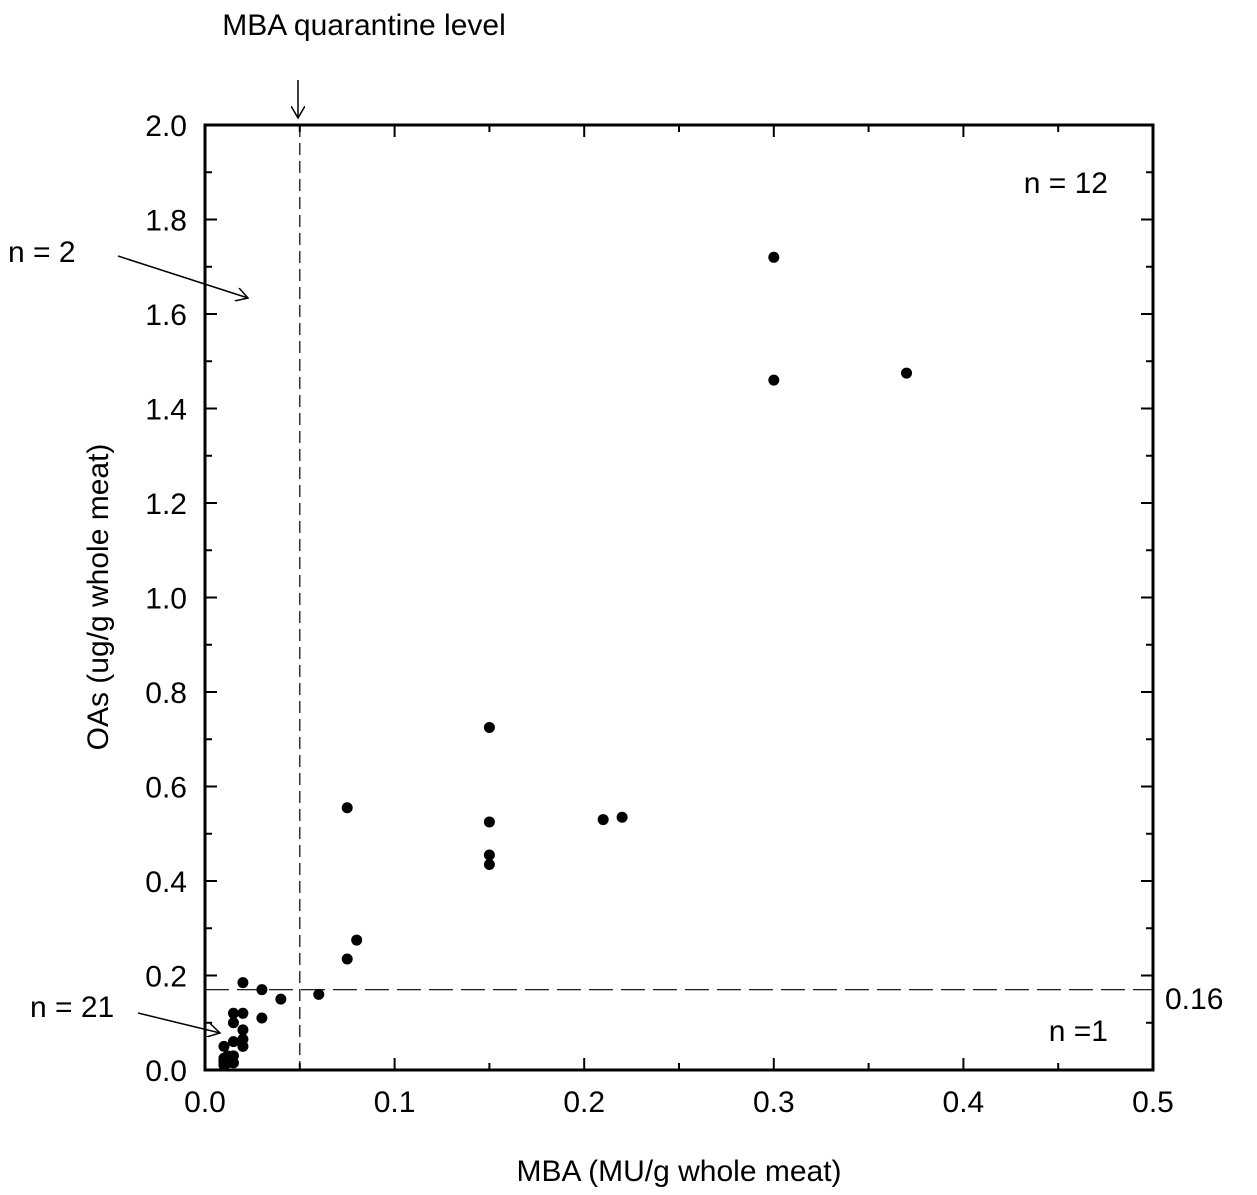 Image resolution: width=1257 pixels, height=1195 pixels. I want to click on x-axis-title: MBA (MU/g whole meat), so click(678, 1171).